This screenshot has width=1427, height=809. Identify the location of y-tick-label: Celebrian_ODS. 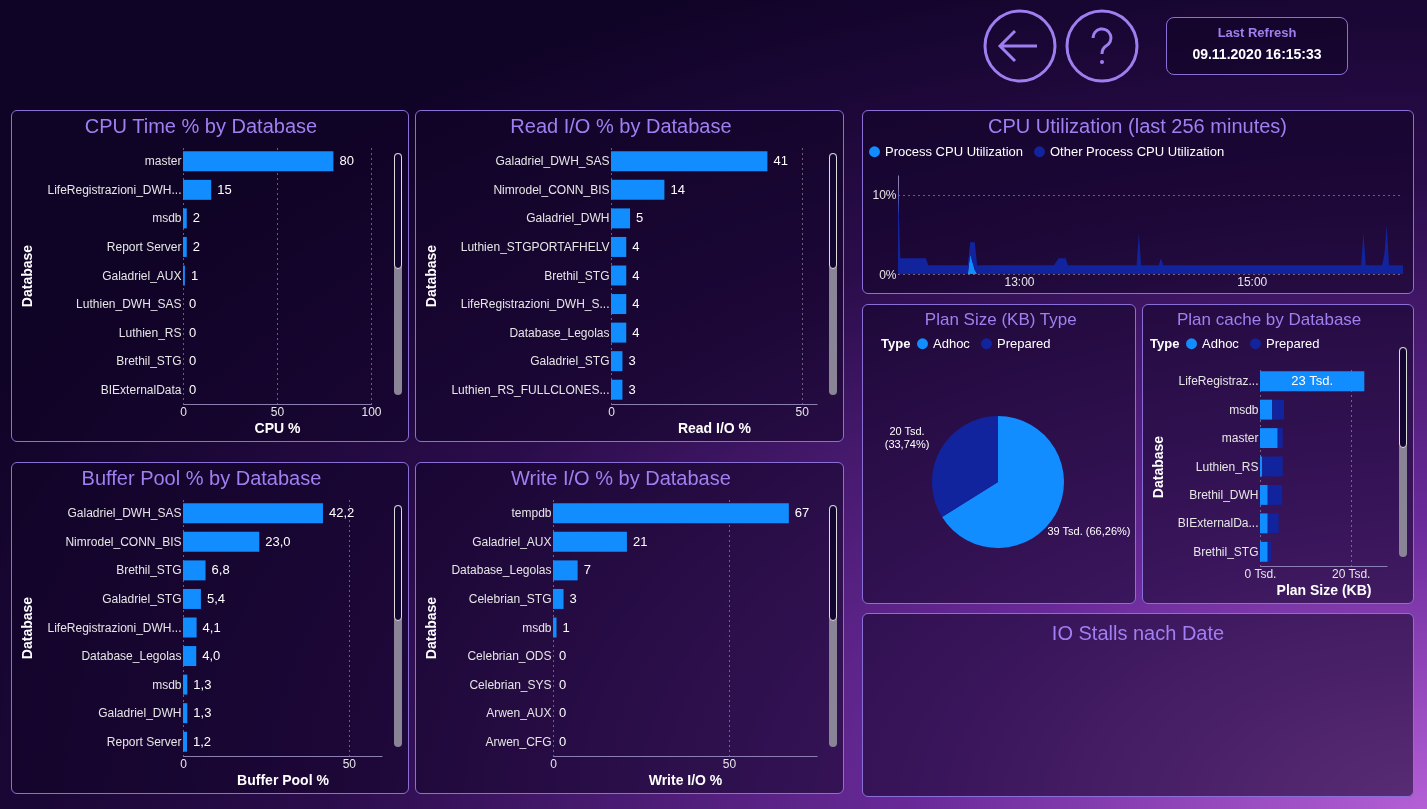
(509, 656).